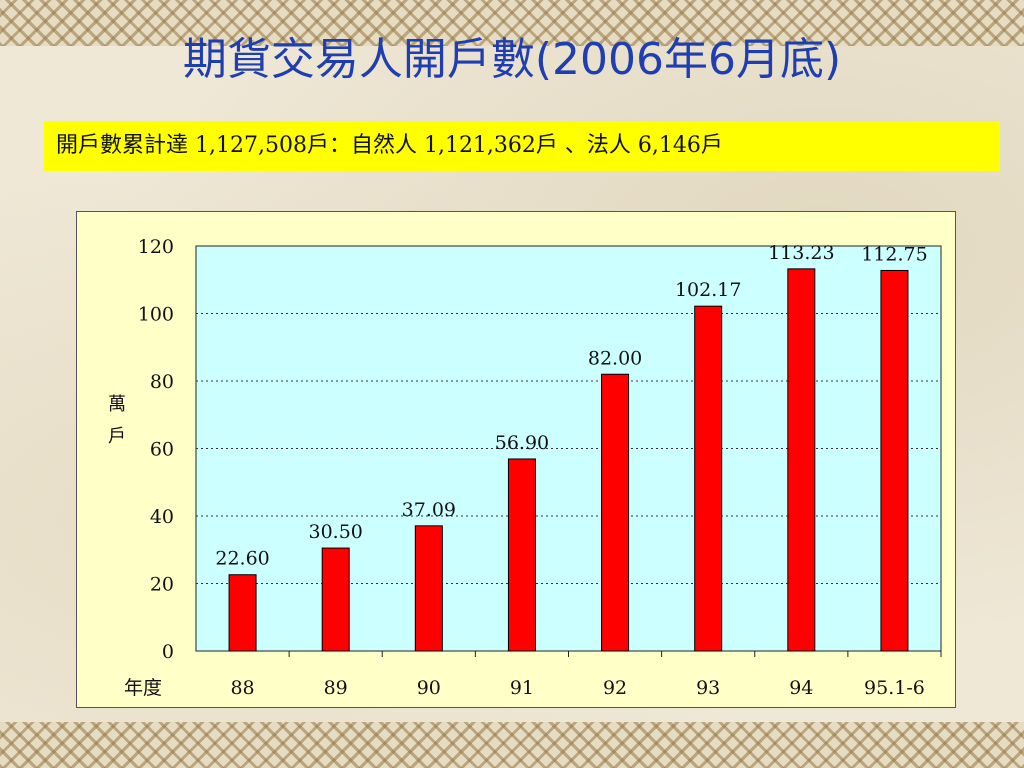 This screenshot has height=768, width=1024. Describe the element at coordinates (615, 688) in the screenshot. I see `x-tick-label: 92` at that location.